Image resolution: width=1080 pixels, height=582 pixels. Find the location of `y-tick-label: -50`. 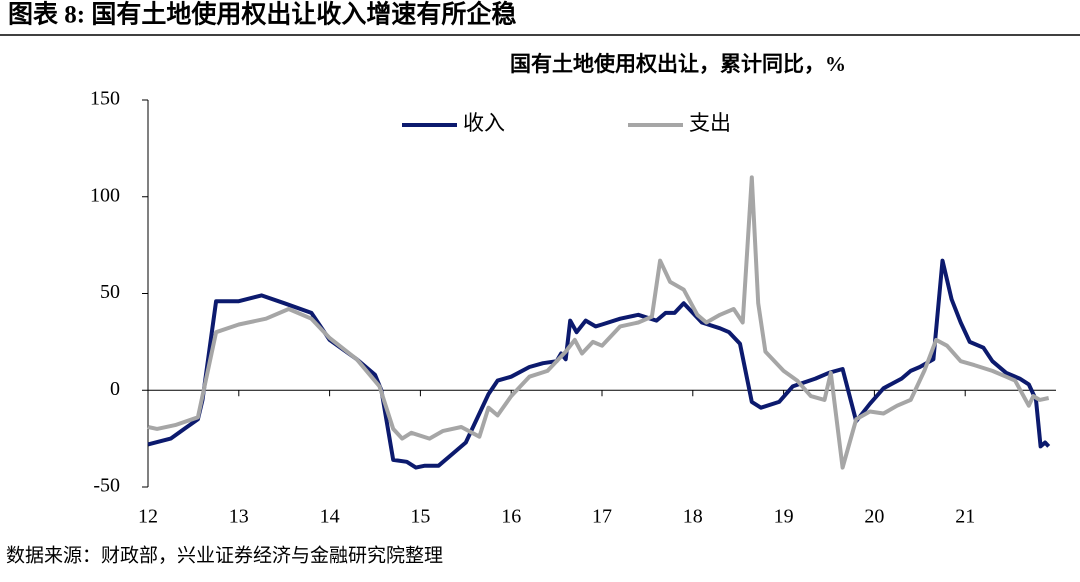

y-tick-label: -50 is located at coordinates (106, 486).